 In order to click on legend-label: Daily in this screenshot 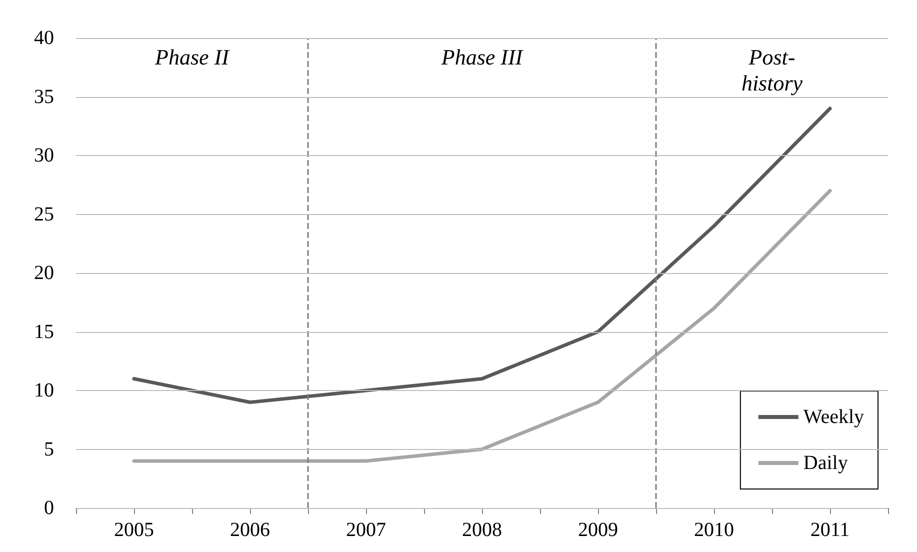, I will do `click(825, 463)`.